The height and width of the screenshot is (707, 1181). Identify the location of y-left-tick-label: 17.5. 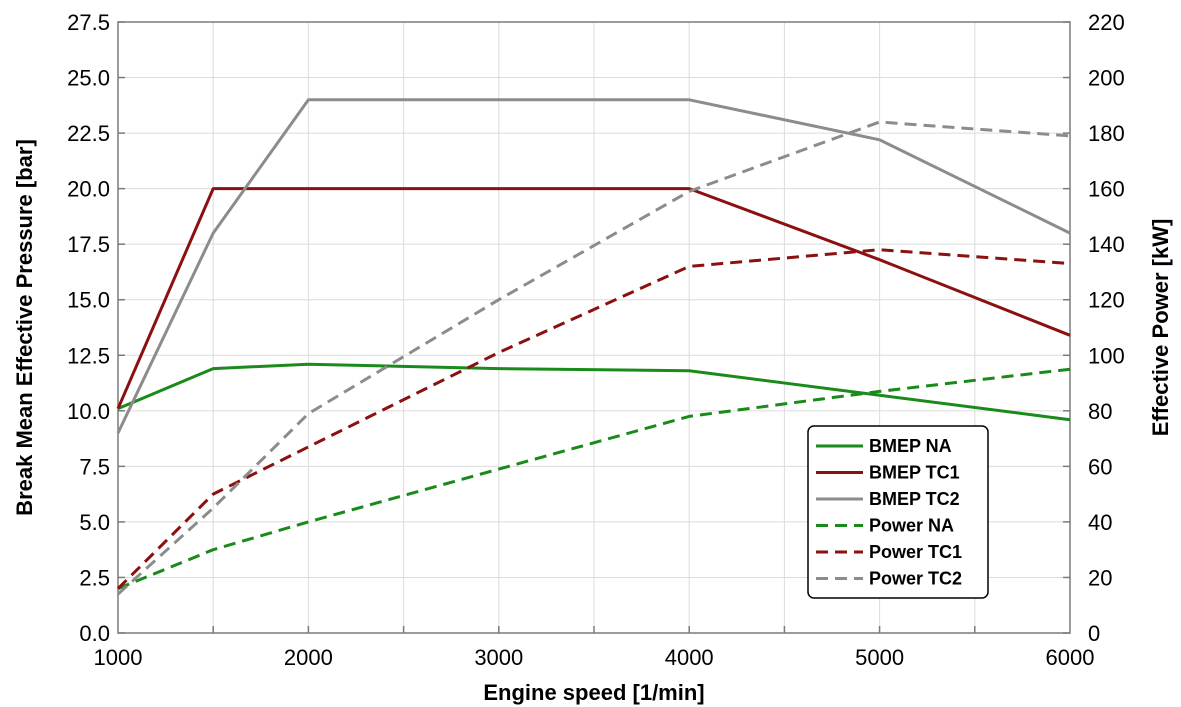
(88, 244).